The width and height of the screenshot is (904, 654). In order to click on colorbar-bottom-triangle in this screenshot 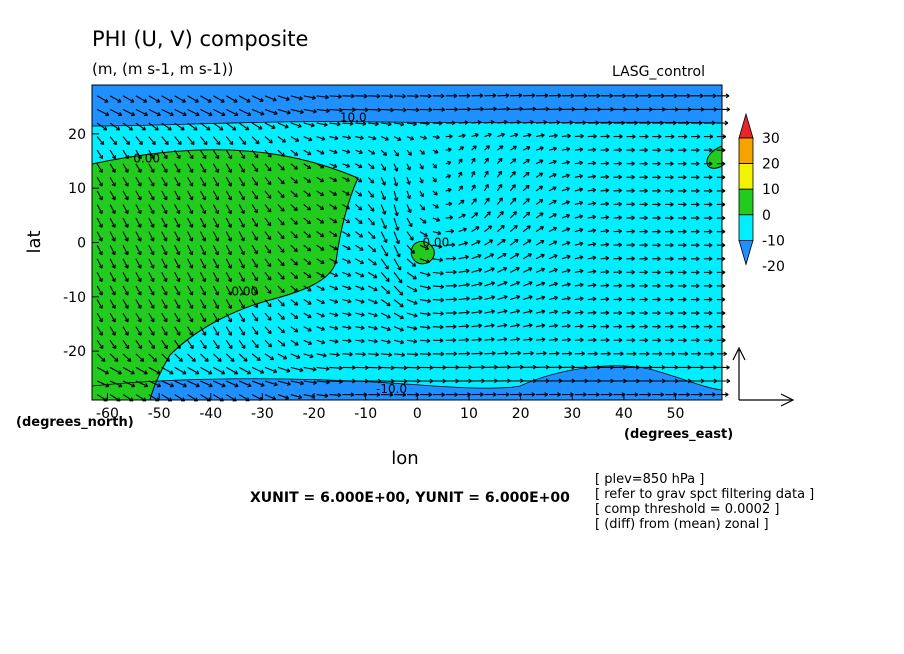, I will do `click(746, 252)`.